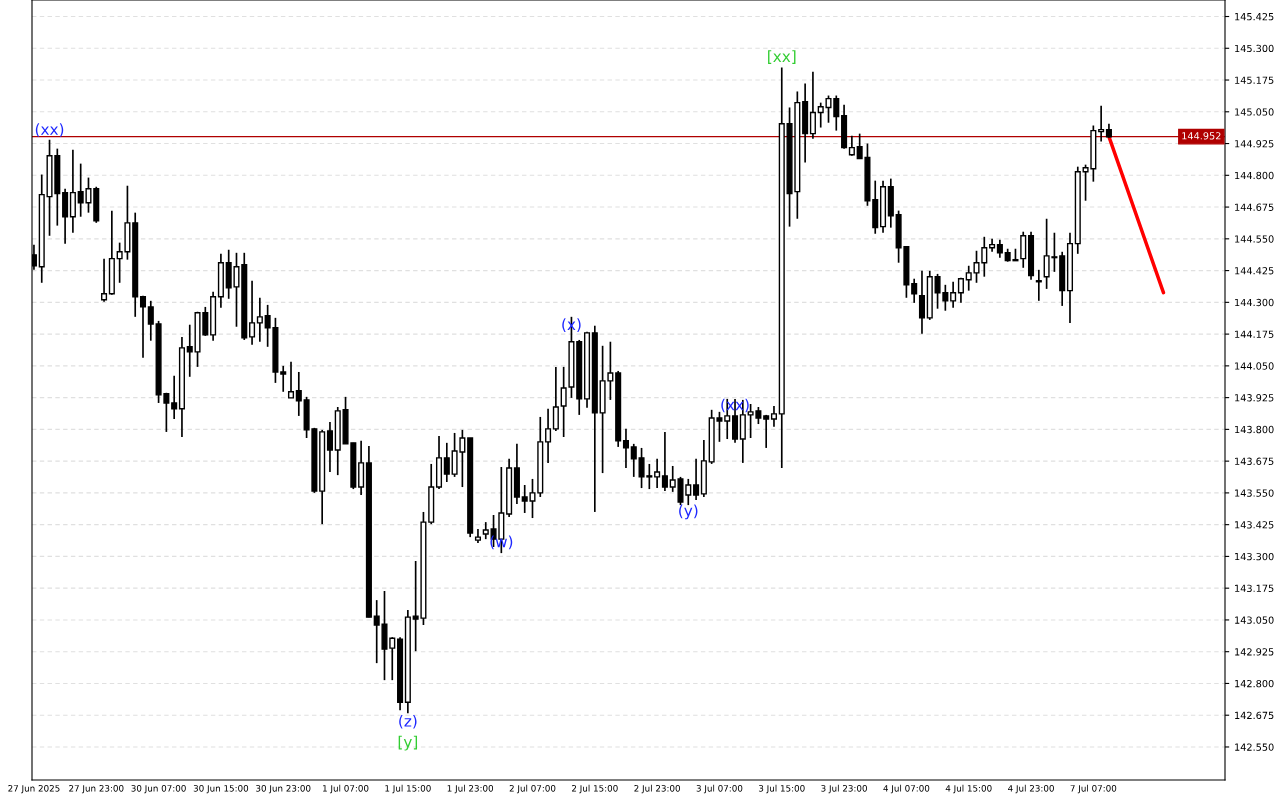  Describe the element at coordinates (470, 789) in the screenshot. I see `x-tick-label: 1 Jul 23:00` at that location.